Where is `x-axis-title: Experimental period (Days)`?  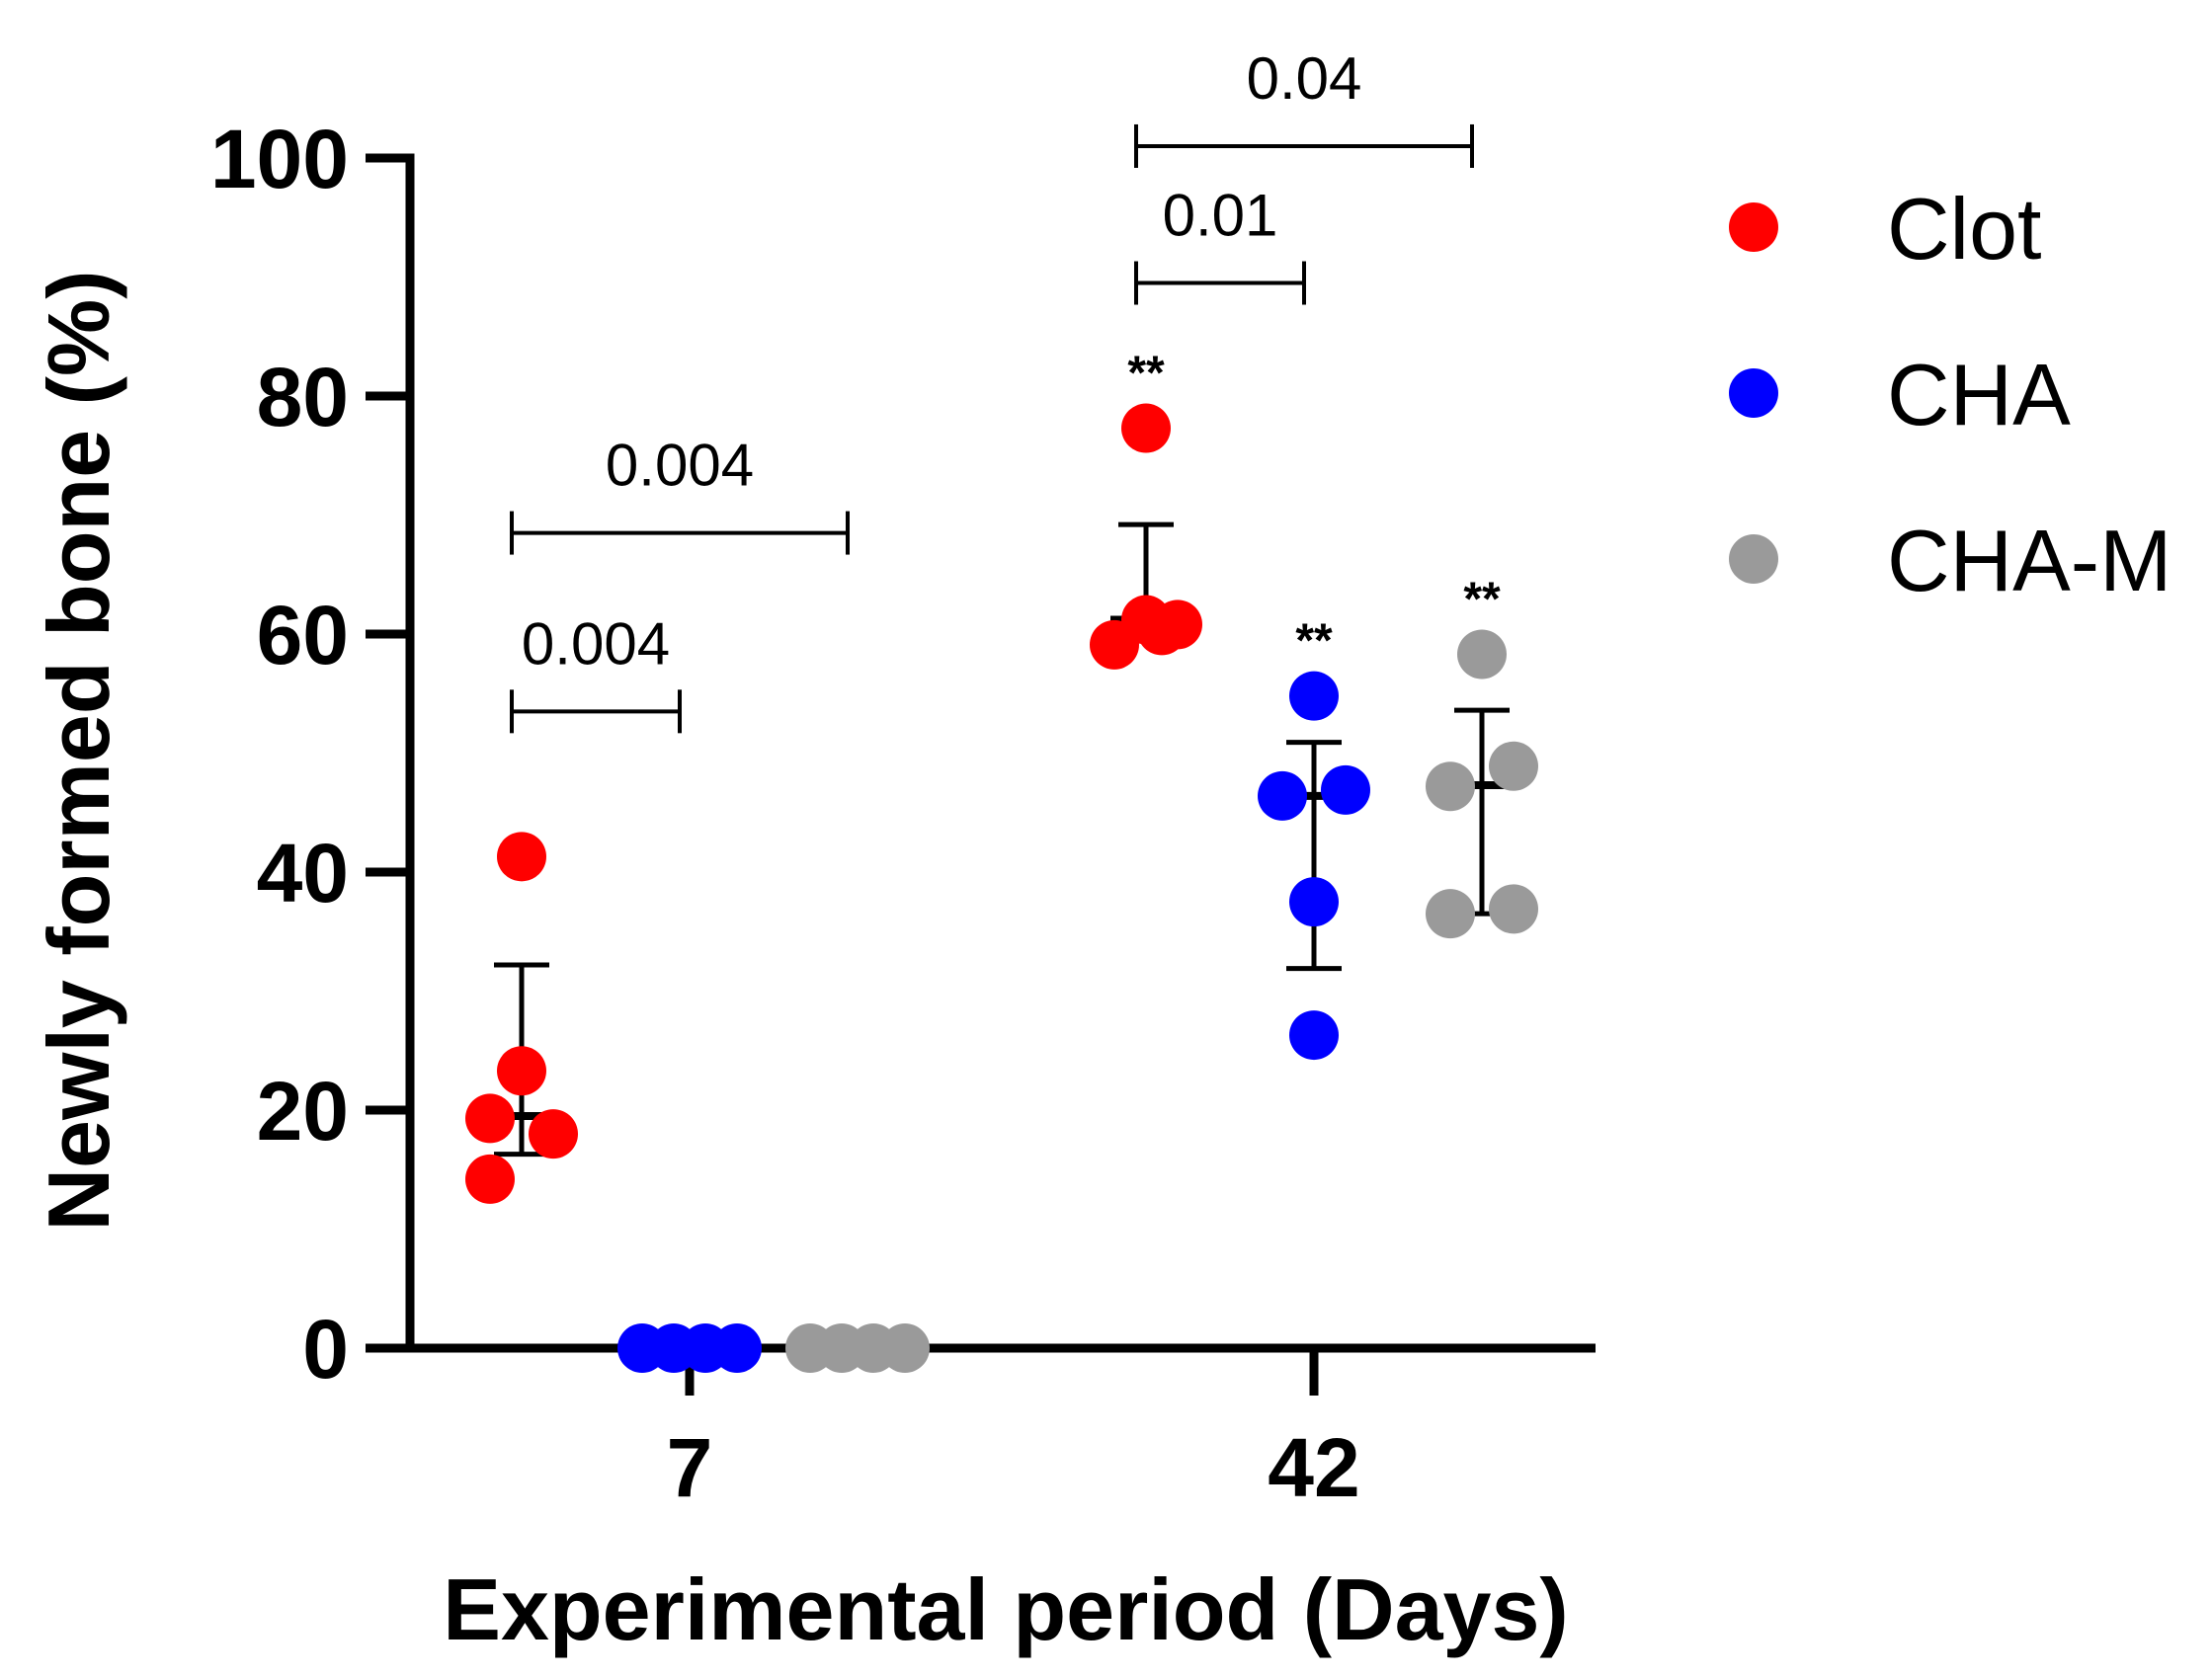 x-axis-title: Experimental period (Days) is located at coordinates (1005, 1609).